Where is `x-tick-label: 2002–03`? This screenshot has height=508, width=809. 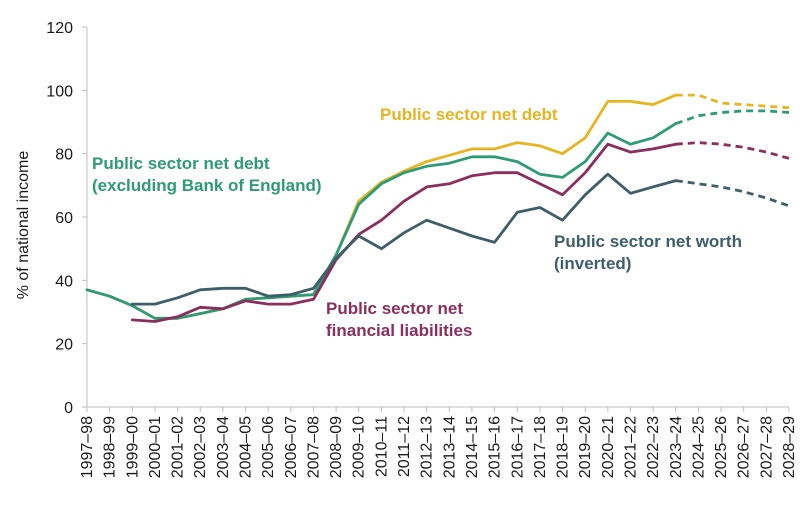 x-tick-label: 2002–03 is located at coordinates (200, 447).